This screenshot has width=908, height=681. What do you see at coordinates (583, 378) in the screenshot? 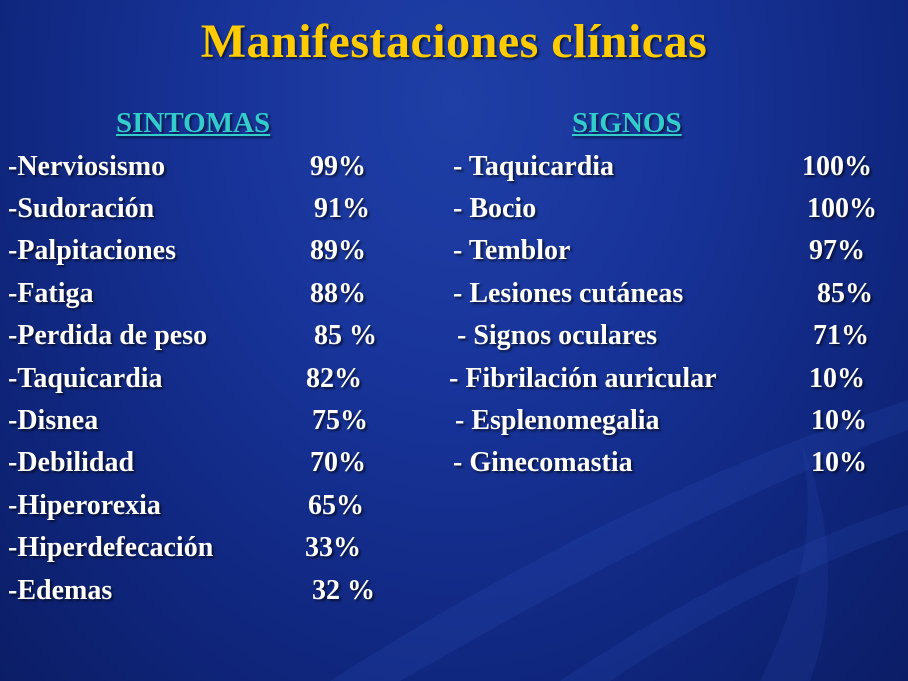
I see `signo-label: - Fibrilación auricular` at bounding box center [583, 378].